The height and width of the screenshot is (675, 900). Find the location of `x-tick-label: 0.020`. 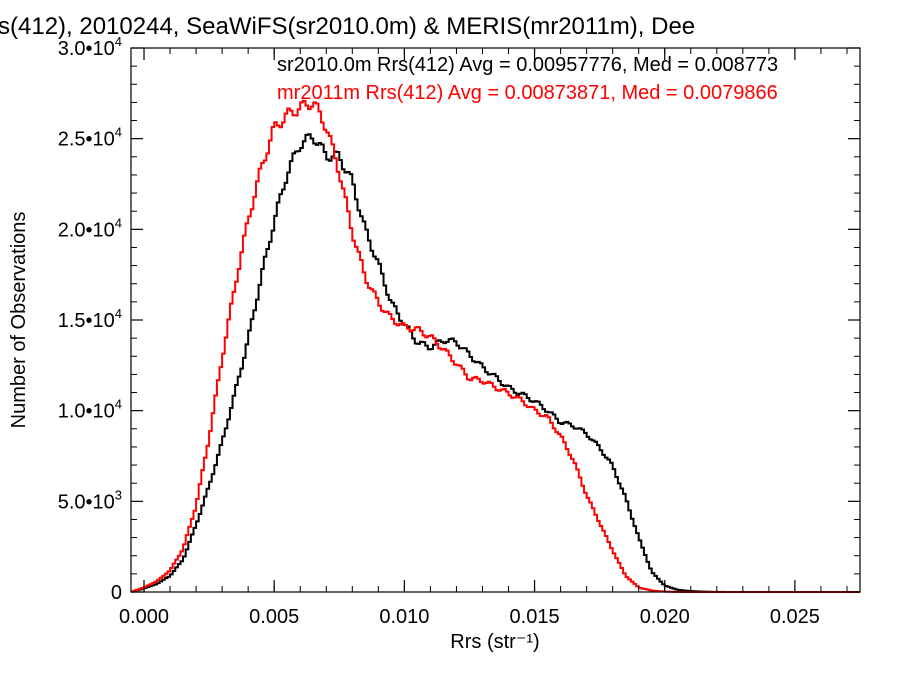

x-tick-label: 0.020 is located at coordinates (665, 617).